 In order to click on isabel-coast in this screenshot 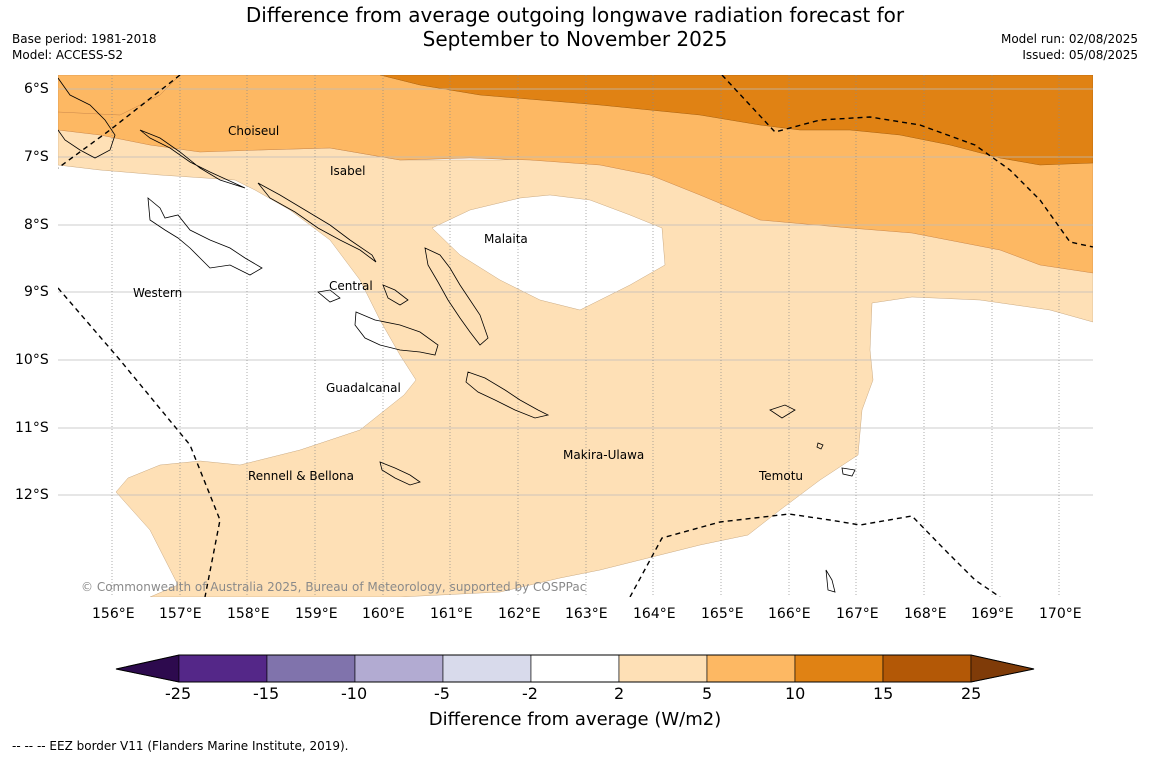, I will do `click(317, 222)`.